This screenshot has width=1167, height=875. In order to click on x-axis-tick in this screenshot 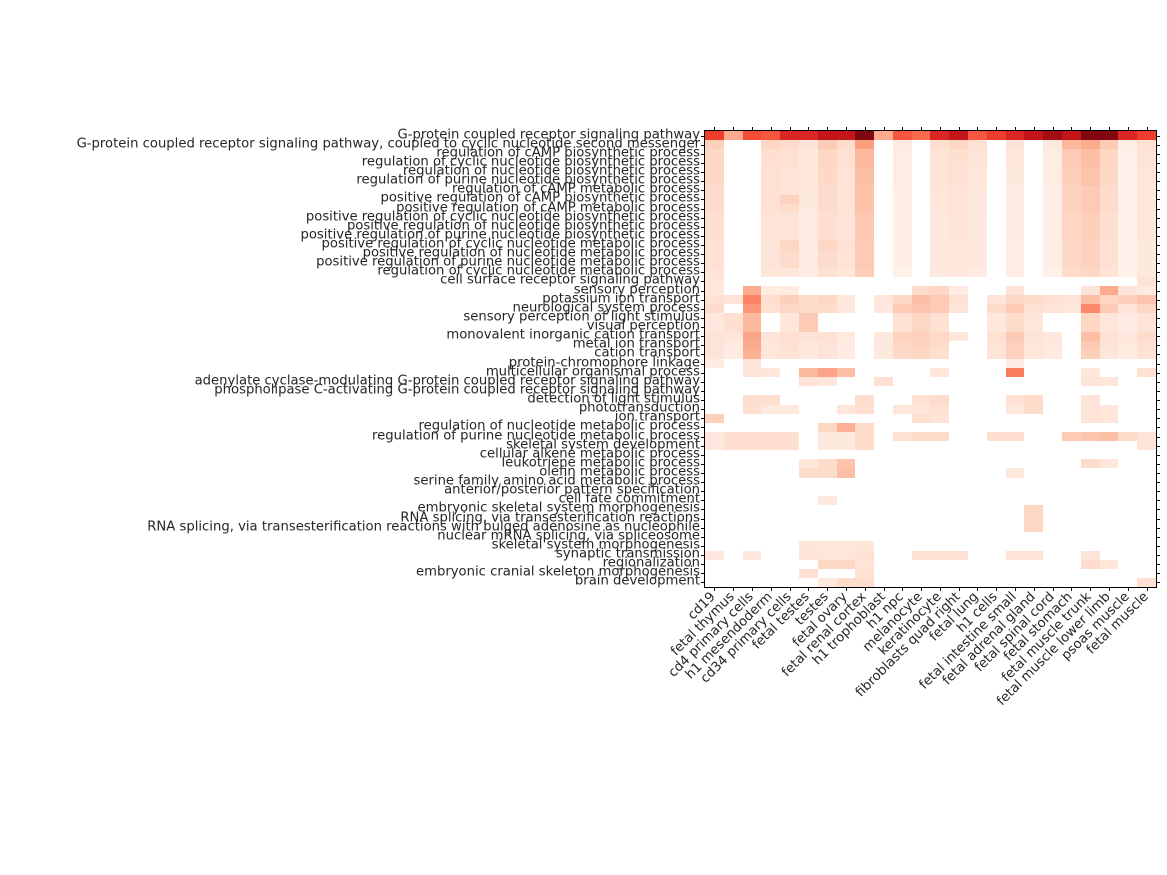, I will do `click(978, 129)`.